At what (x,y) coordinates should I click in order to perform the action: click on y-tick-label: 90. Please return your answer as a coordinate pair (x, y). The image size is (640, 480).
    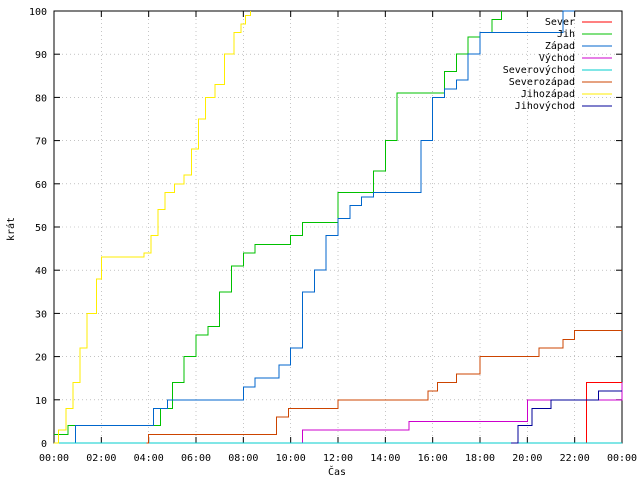
    Looking at the image, I should click on (41, 55).